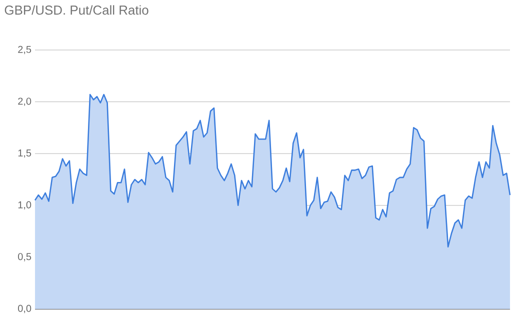 The height and width of the screenshot is (324, 523). Describe the element at coordinates (76, 10) in the screenshot. I see `chart-title: GBP/USD. Put/Call Ratio` at that location.